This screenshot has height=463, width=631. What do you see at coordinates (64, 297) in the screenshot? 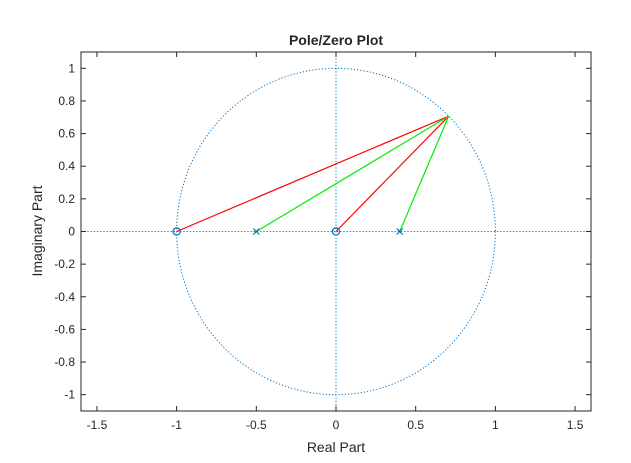
I see `y-tick-label: -0.4` at bounding box center [64, 297].